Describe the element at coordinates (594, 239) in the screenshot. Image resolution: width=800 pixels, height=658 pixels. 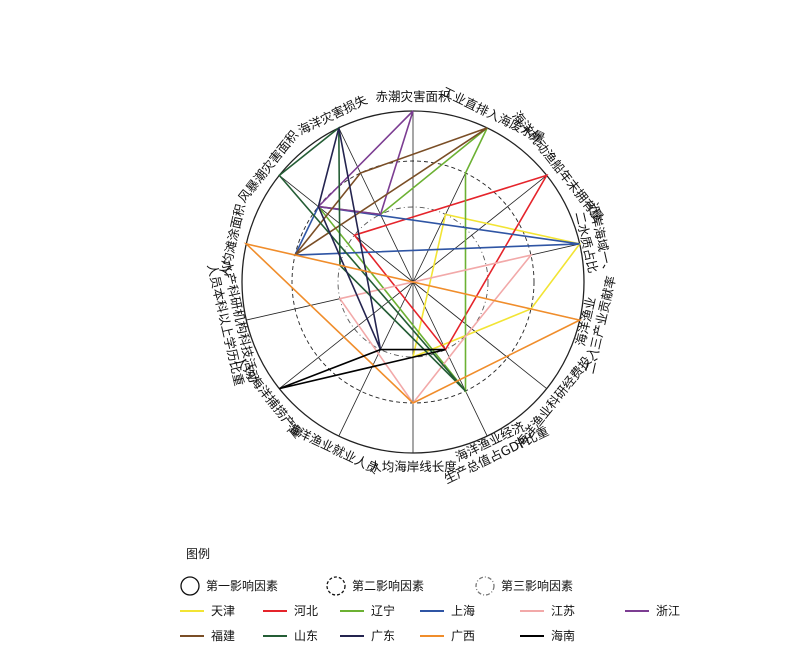
I see `axis-label-3: 近岸海域一、二水质占比` at that location.